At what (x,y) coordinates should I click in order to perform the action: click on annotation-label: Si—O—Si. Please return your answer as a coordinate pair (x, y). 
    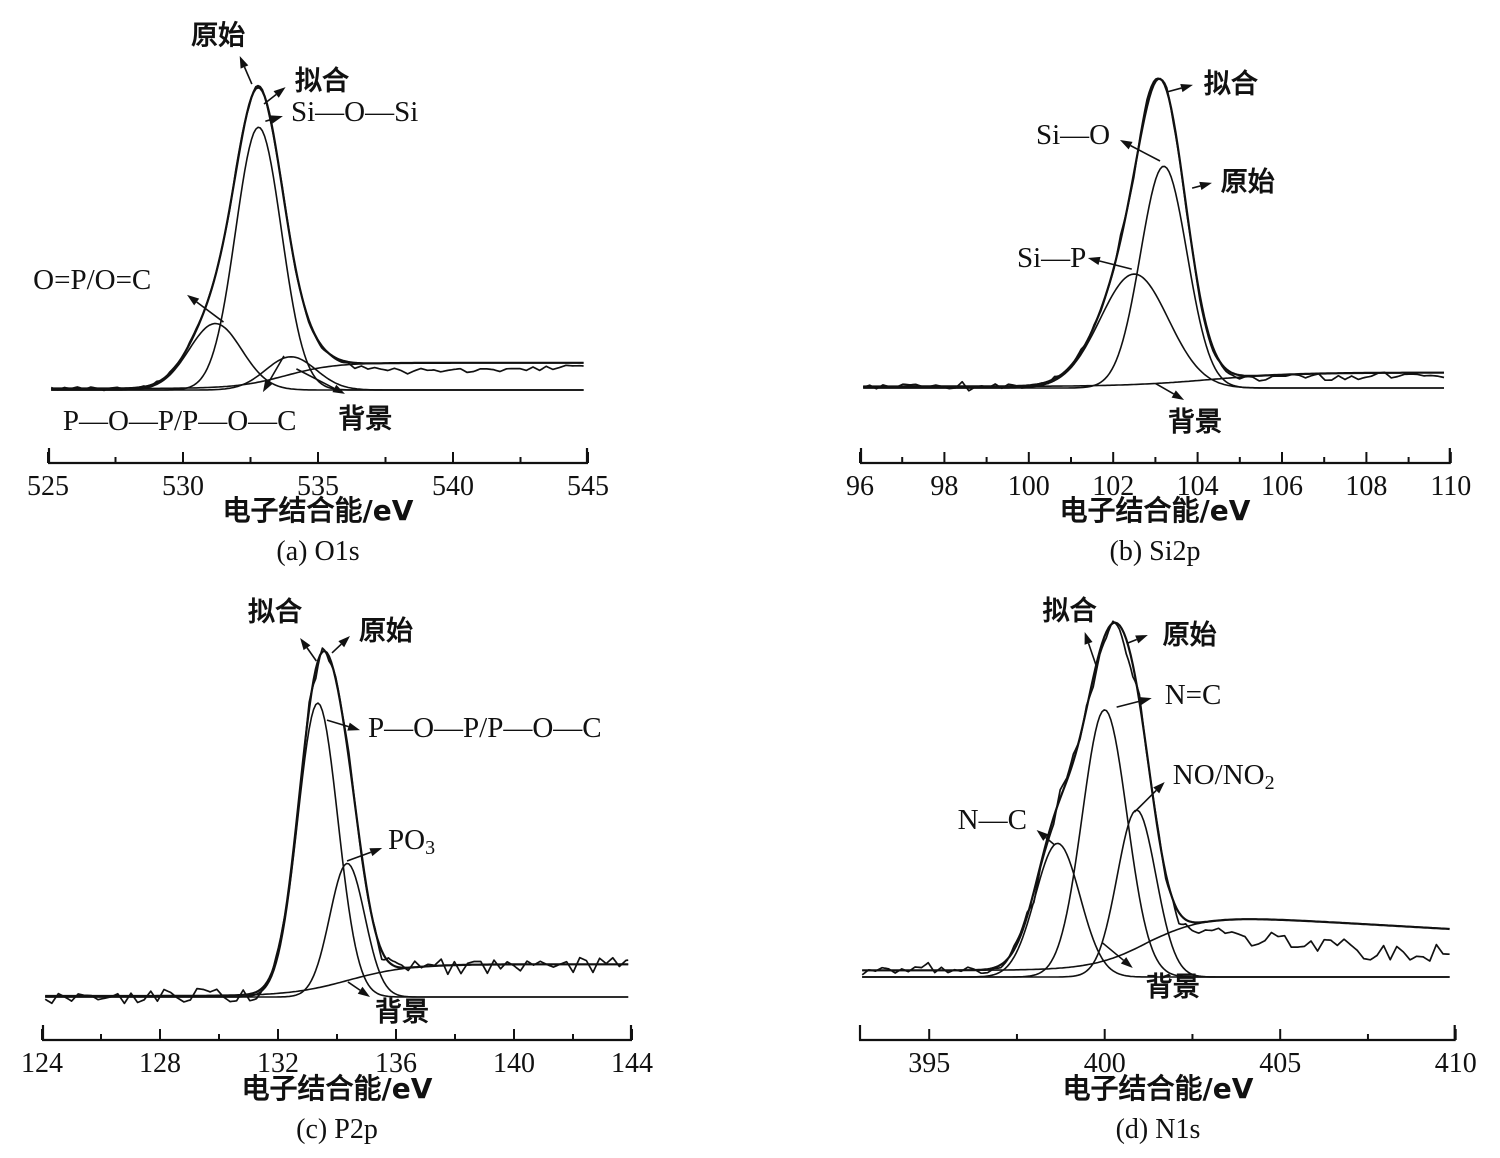
    Looking at the image, I should click on (354, 112).